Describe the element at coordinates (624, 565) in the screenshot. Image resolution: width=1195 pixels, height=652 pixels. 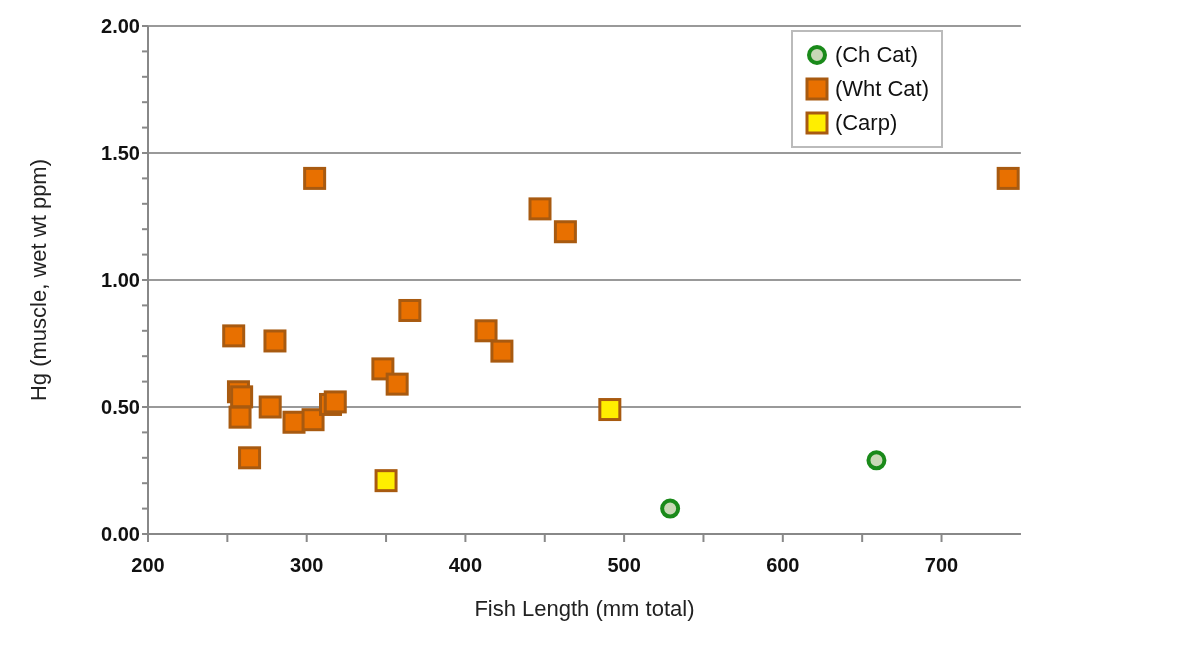
I see `x-tick-label: 500` at that location.